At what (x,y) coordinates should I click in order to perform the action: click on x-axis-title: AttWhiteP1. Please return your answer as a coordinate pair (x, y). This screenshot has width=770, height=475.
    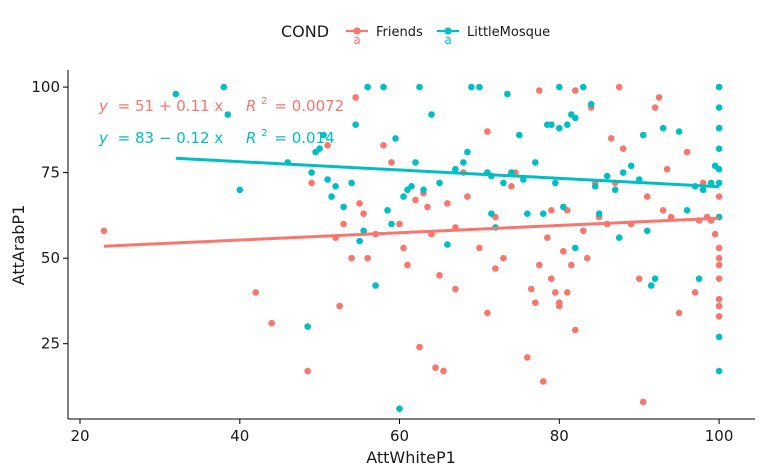
    Looking at the image, I should click on (411, 457).